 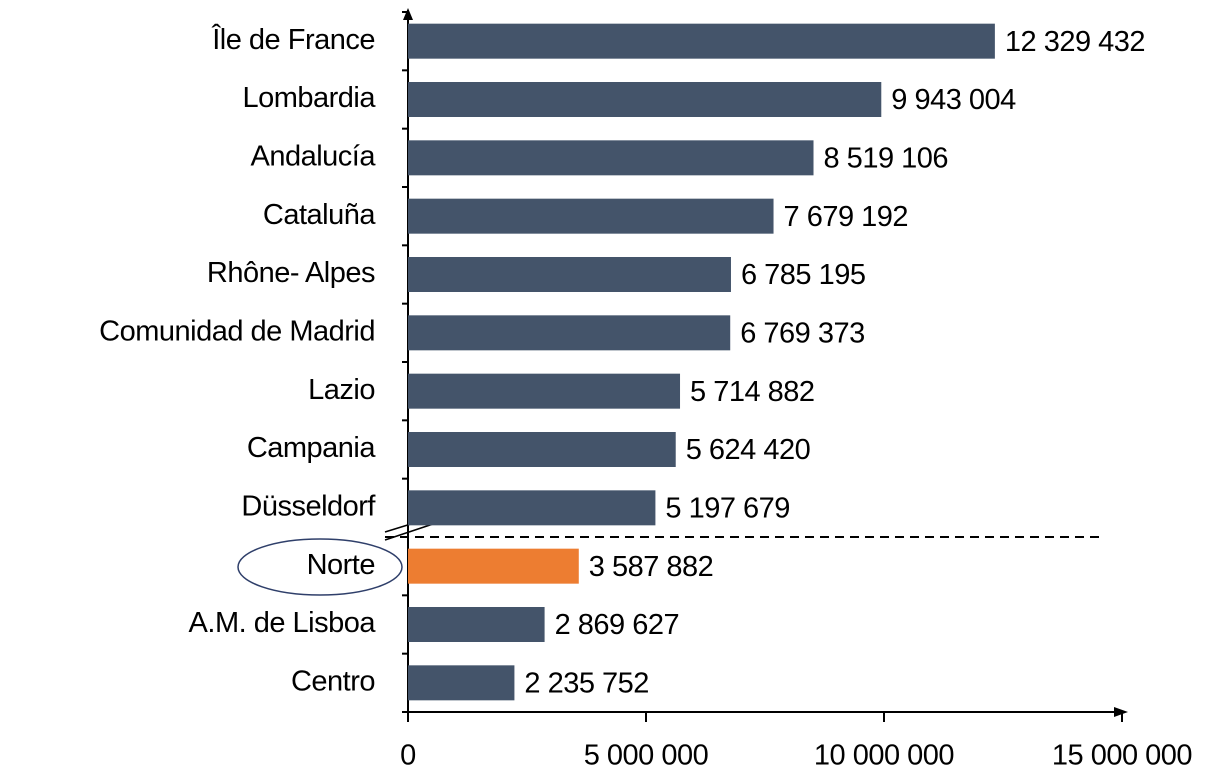 I want to click on x-tick-label: 5 000 000, so click(x=646, y=756).